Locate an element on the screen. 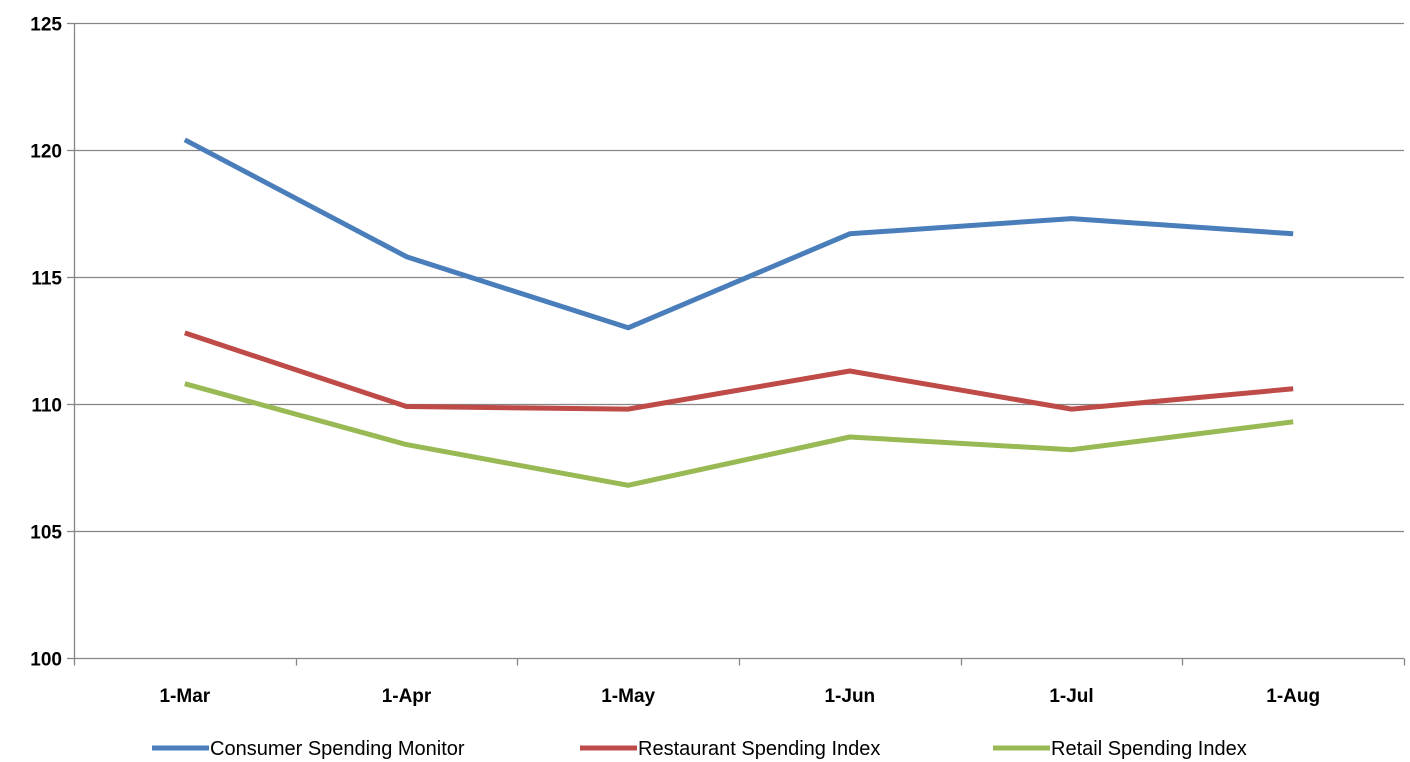  legend-label-3: Retail Spending Index is located at coordinates (1149, 749).